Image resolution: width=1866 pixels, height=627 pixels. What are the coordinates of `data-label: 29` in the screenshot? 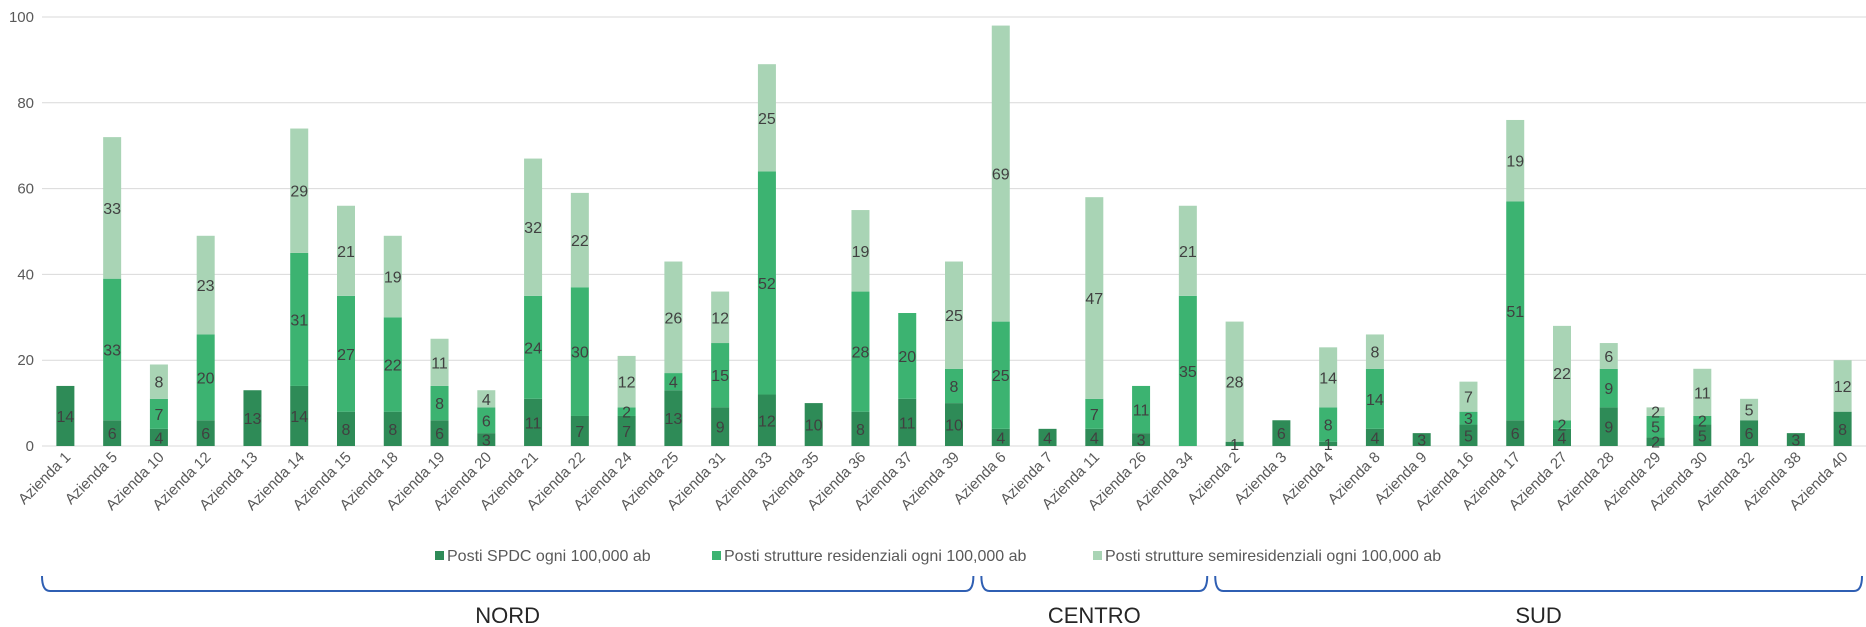 It's located at (299, 192).